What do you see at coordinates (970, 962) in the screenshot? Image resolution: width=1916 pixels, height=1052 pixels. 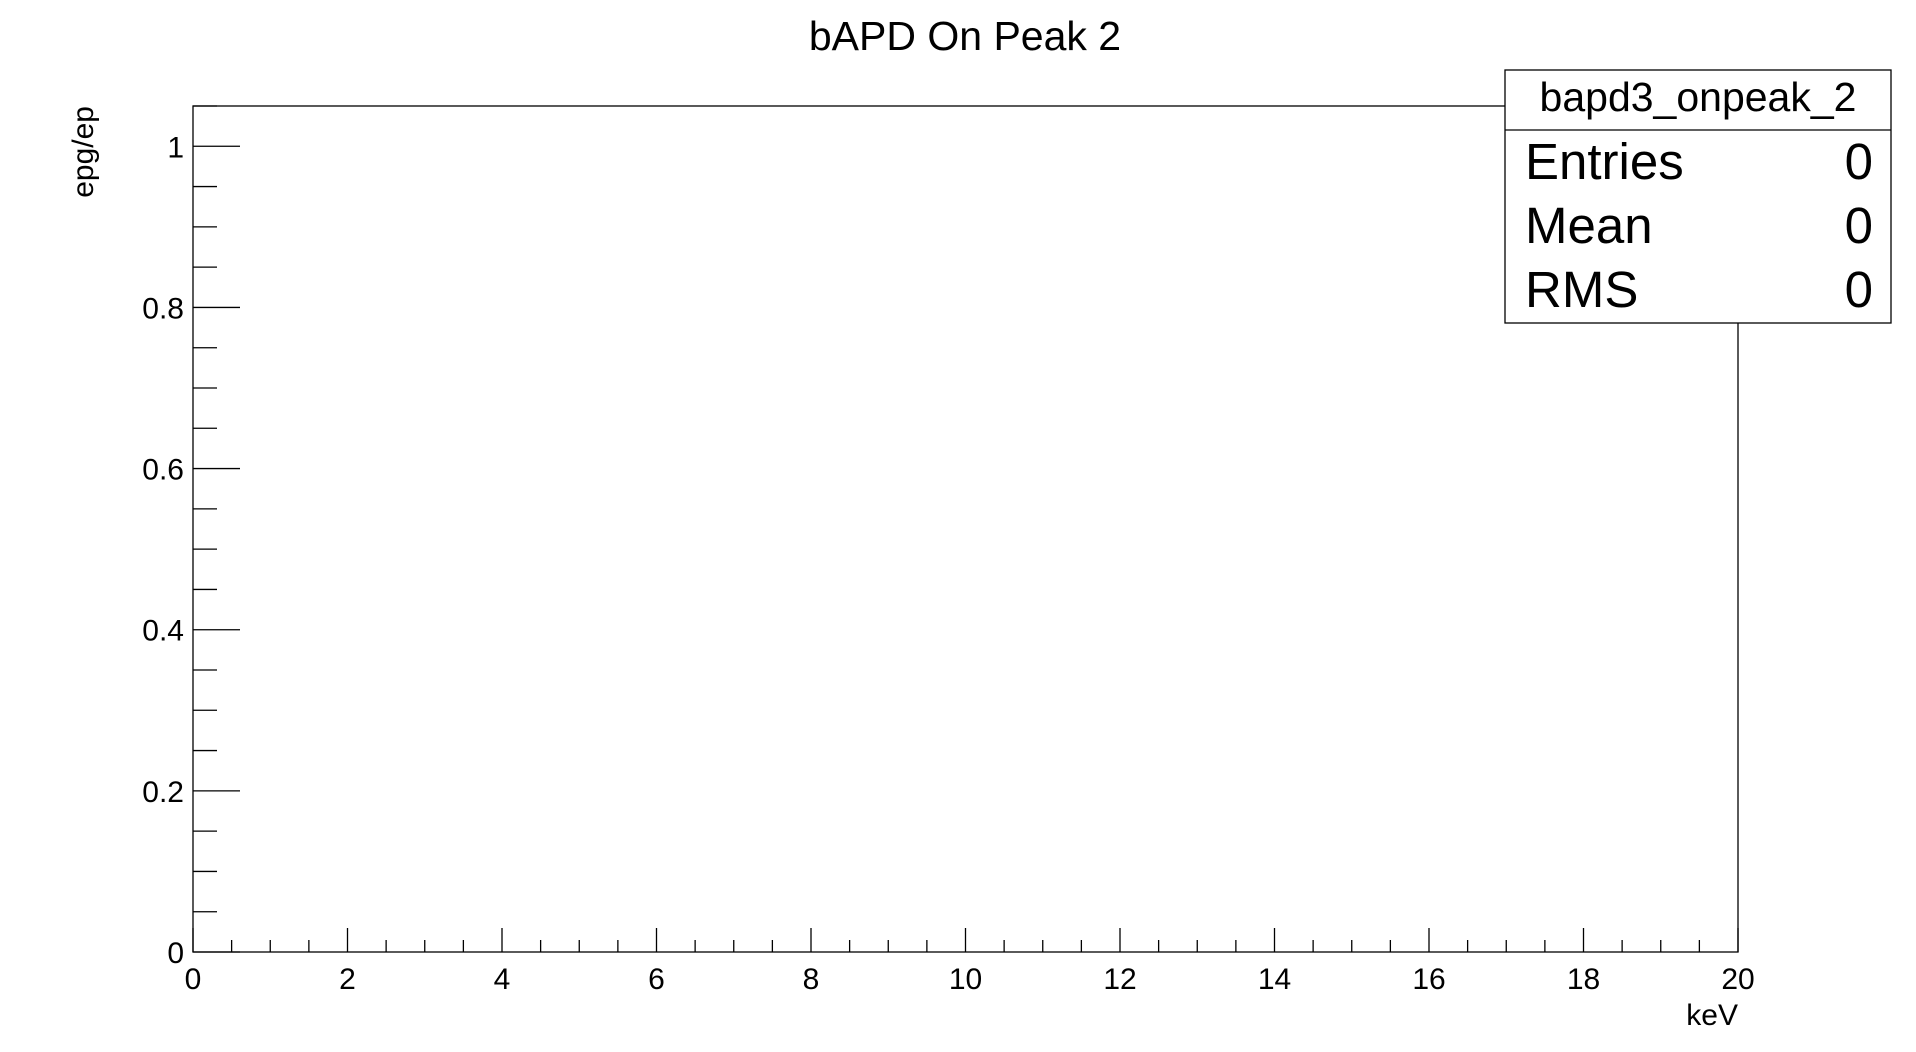 I see `x-axis: 0 2 4 6 8 10 12 14 16 18 20` at bounding box center [970, 962].